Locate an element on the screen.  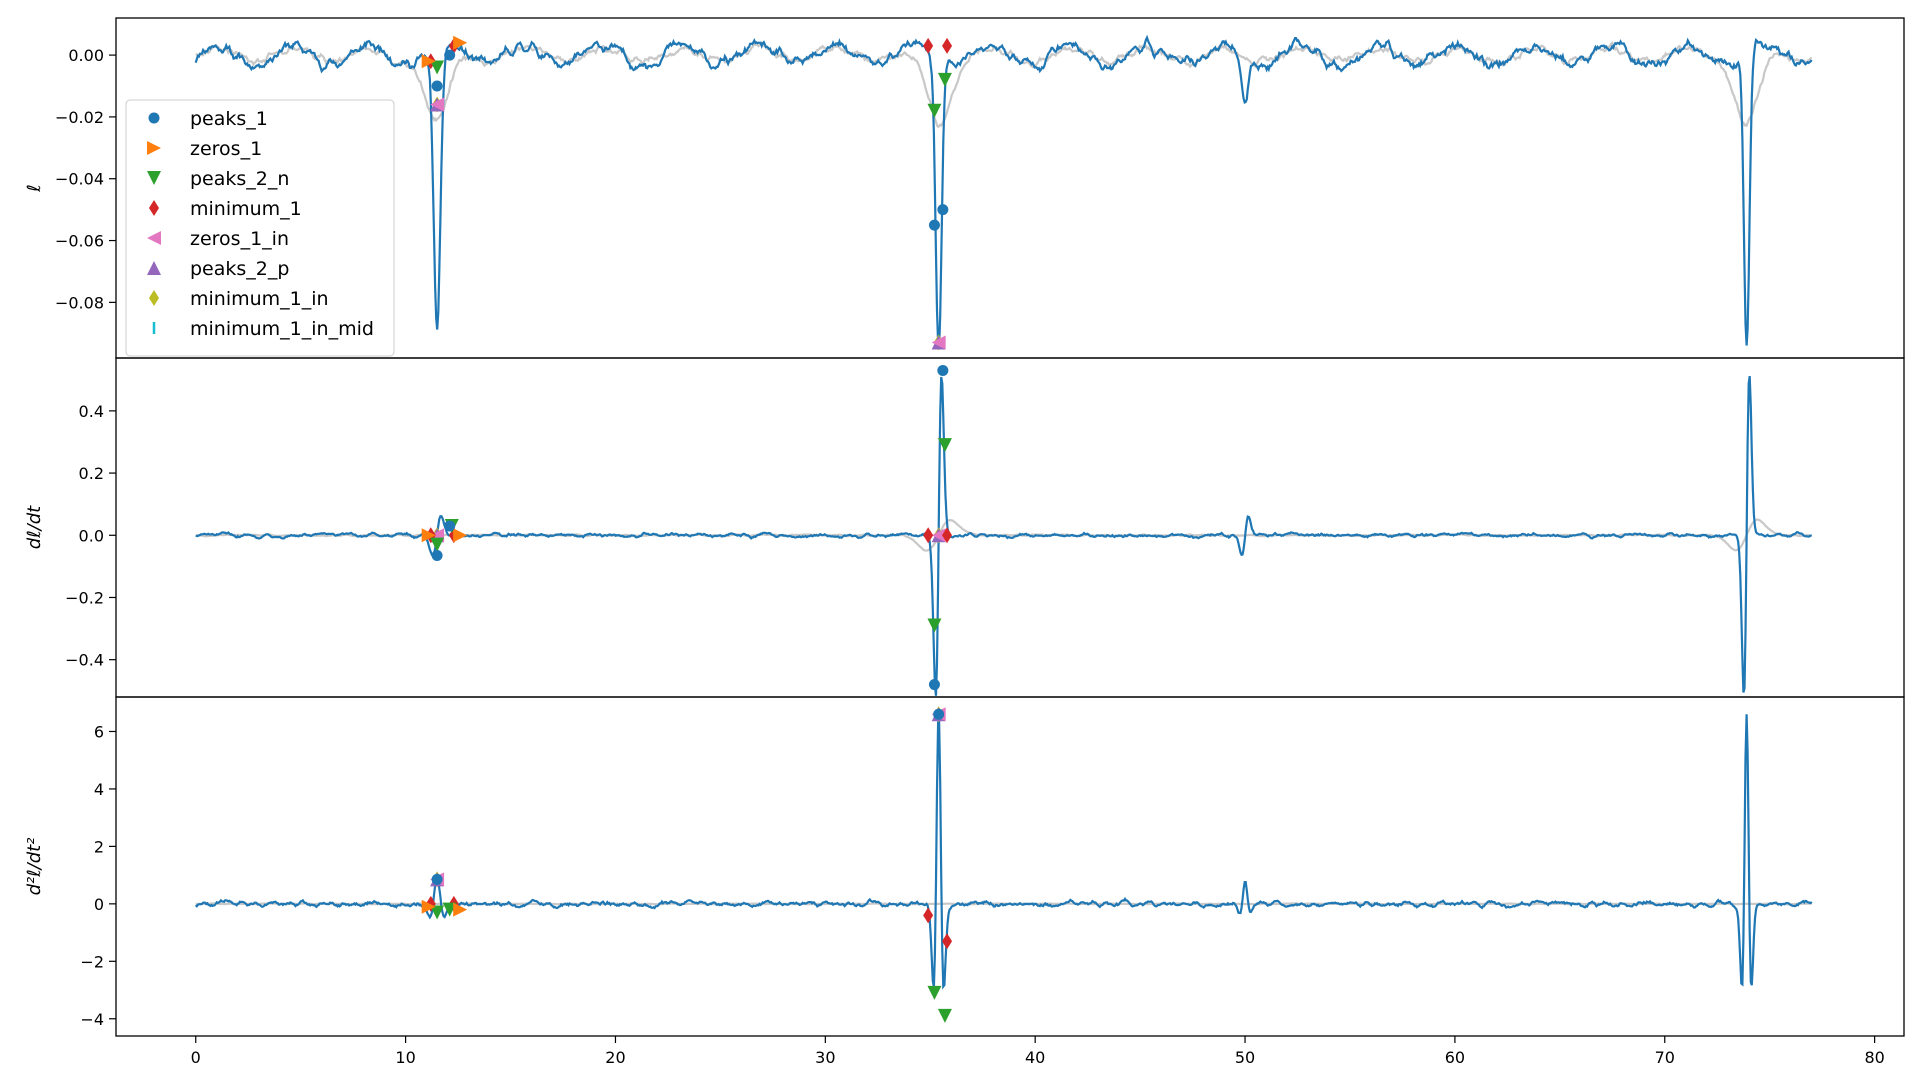
y-tick-label: −0.4 is located at coordinates (84, 660).